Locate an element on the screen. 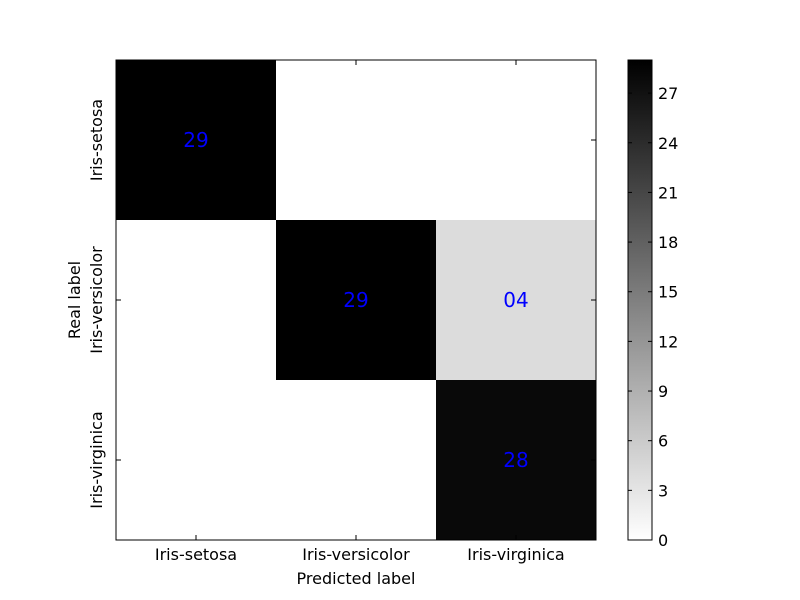  cell-value-label-r1-c2: 04 is located at coordinates (515, 300).